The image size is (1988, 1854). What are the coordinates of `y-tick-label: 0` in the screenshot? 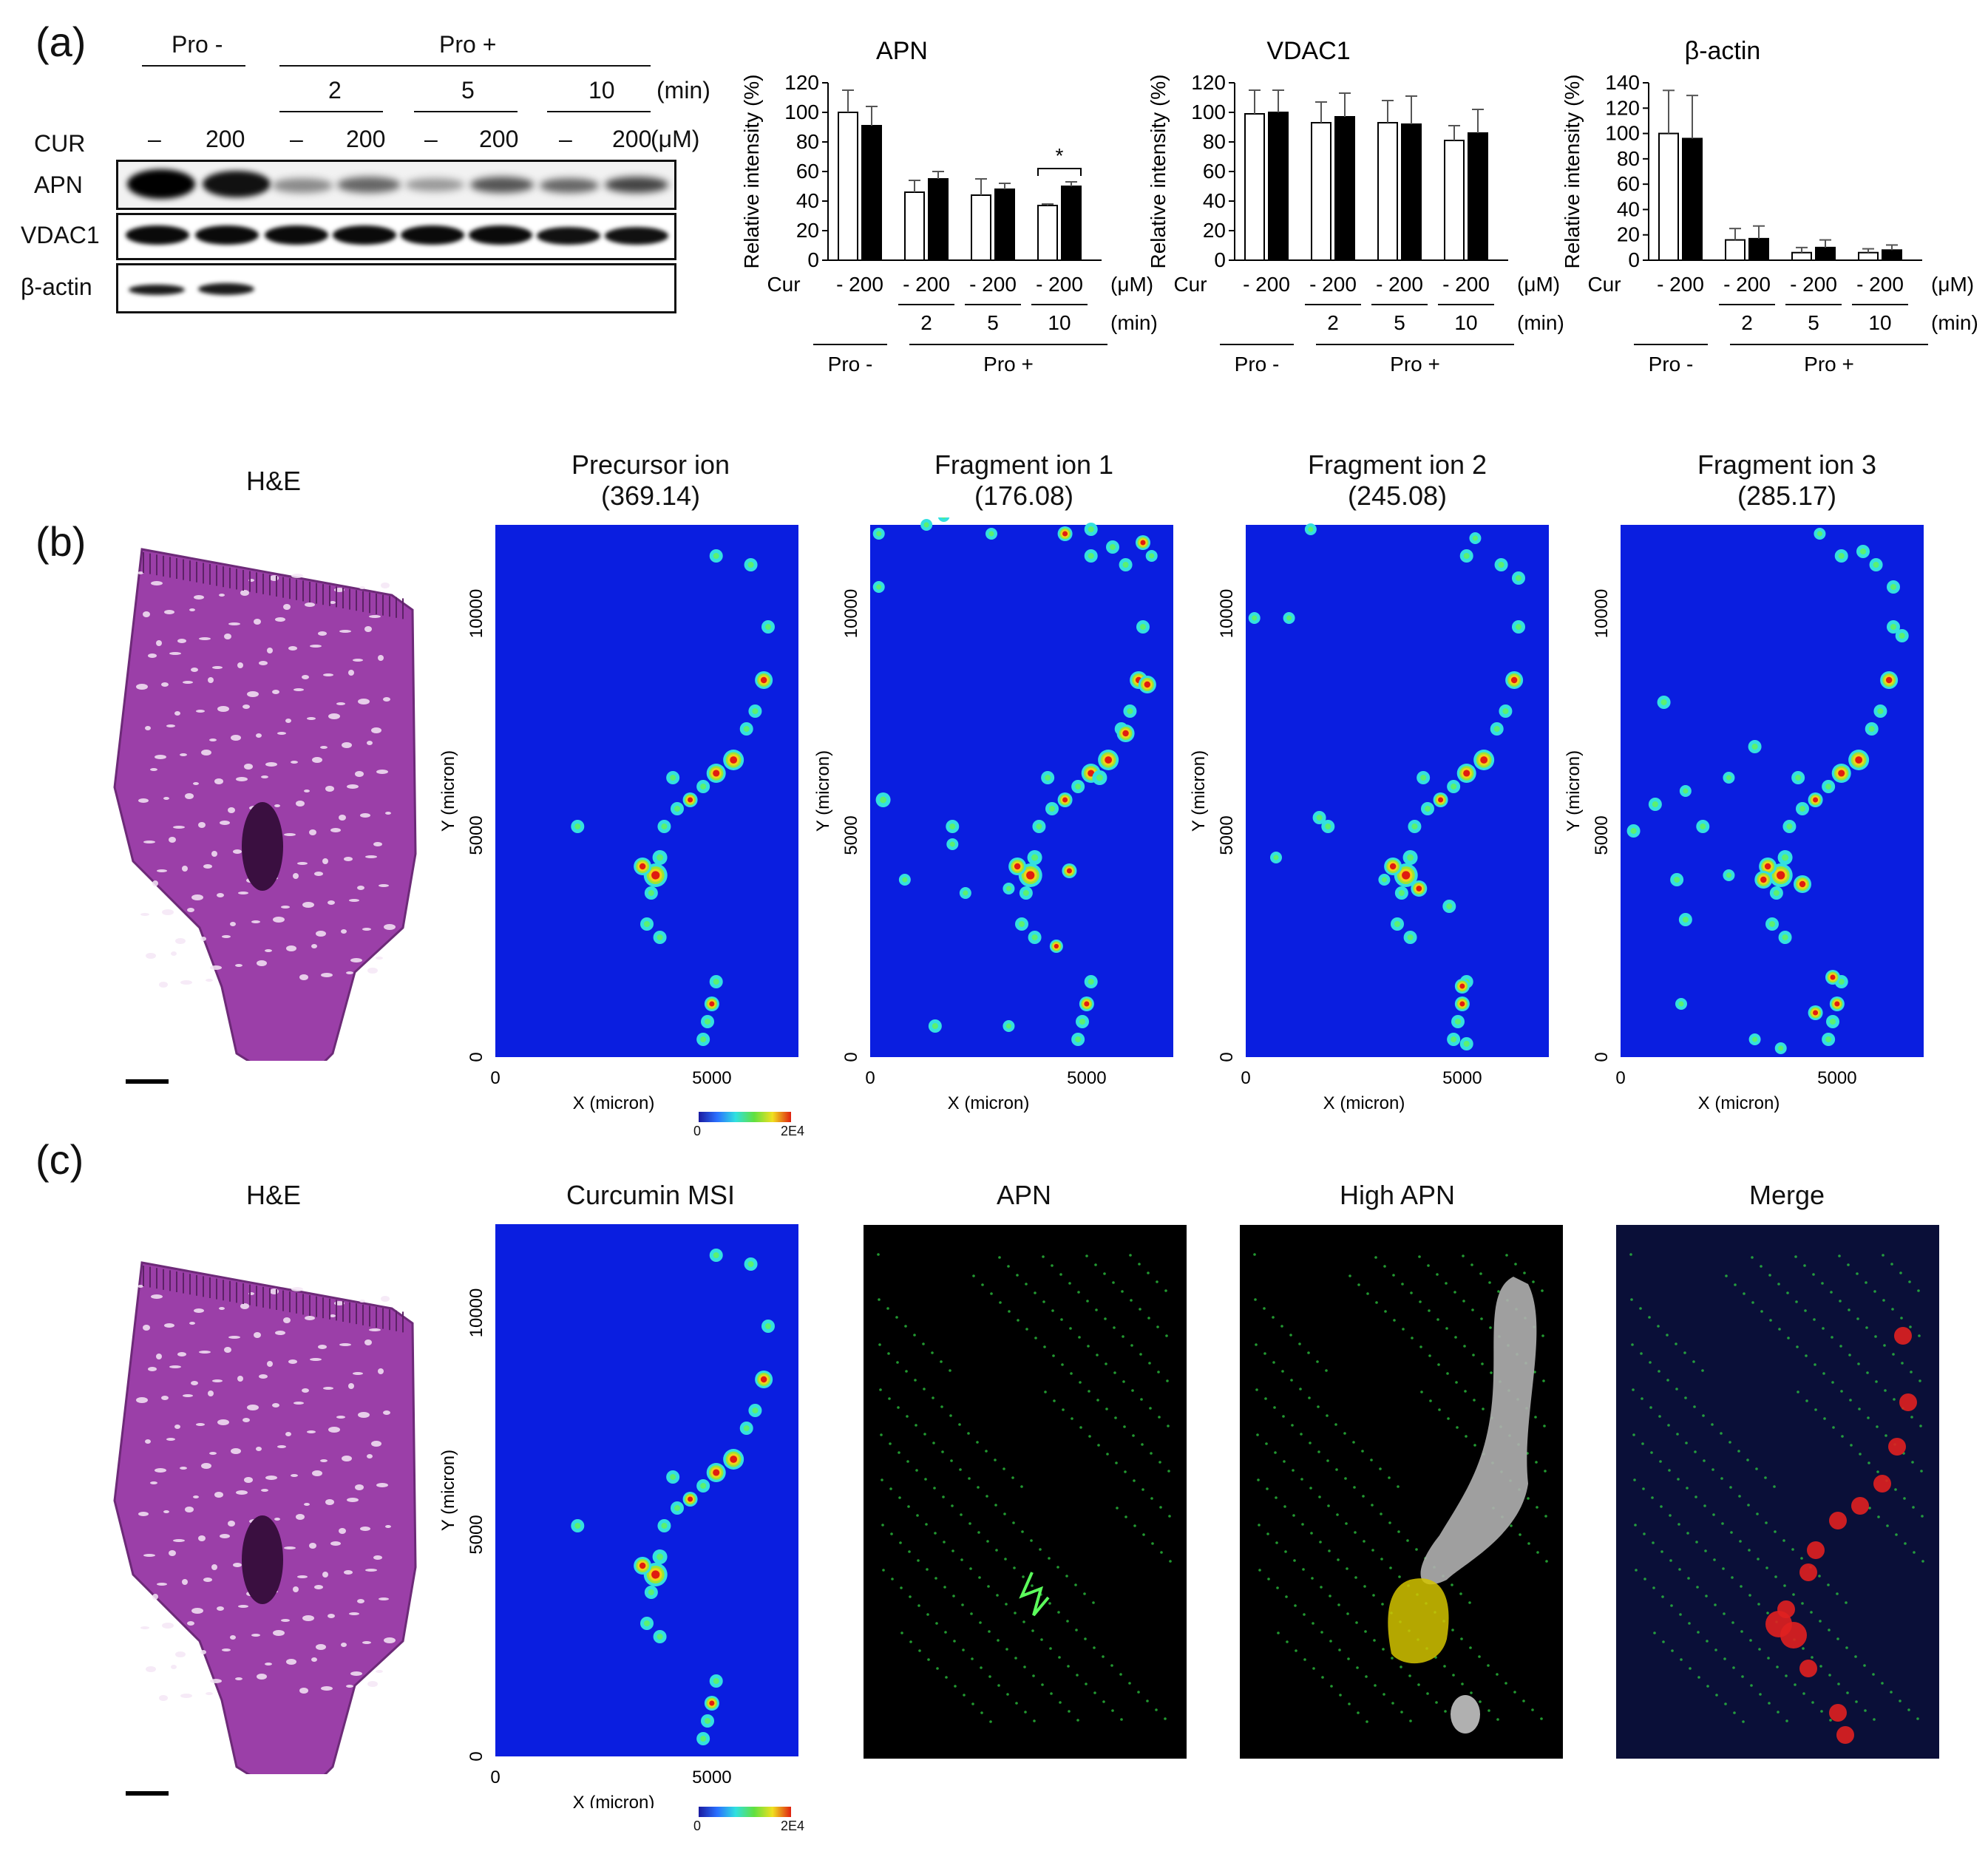 It's located at (1602, 1057).